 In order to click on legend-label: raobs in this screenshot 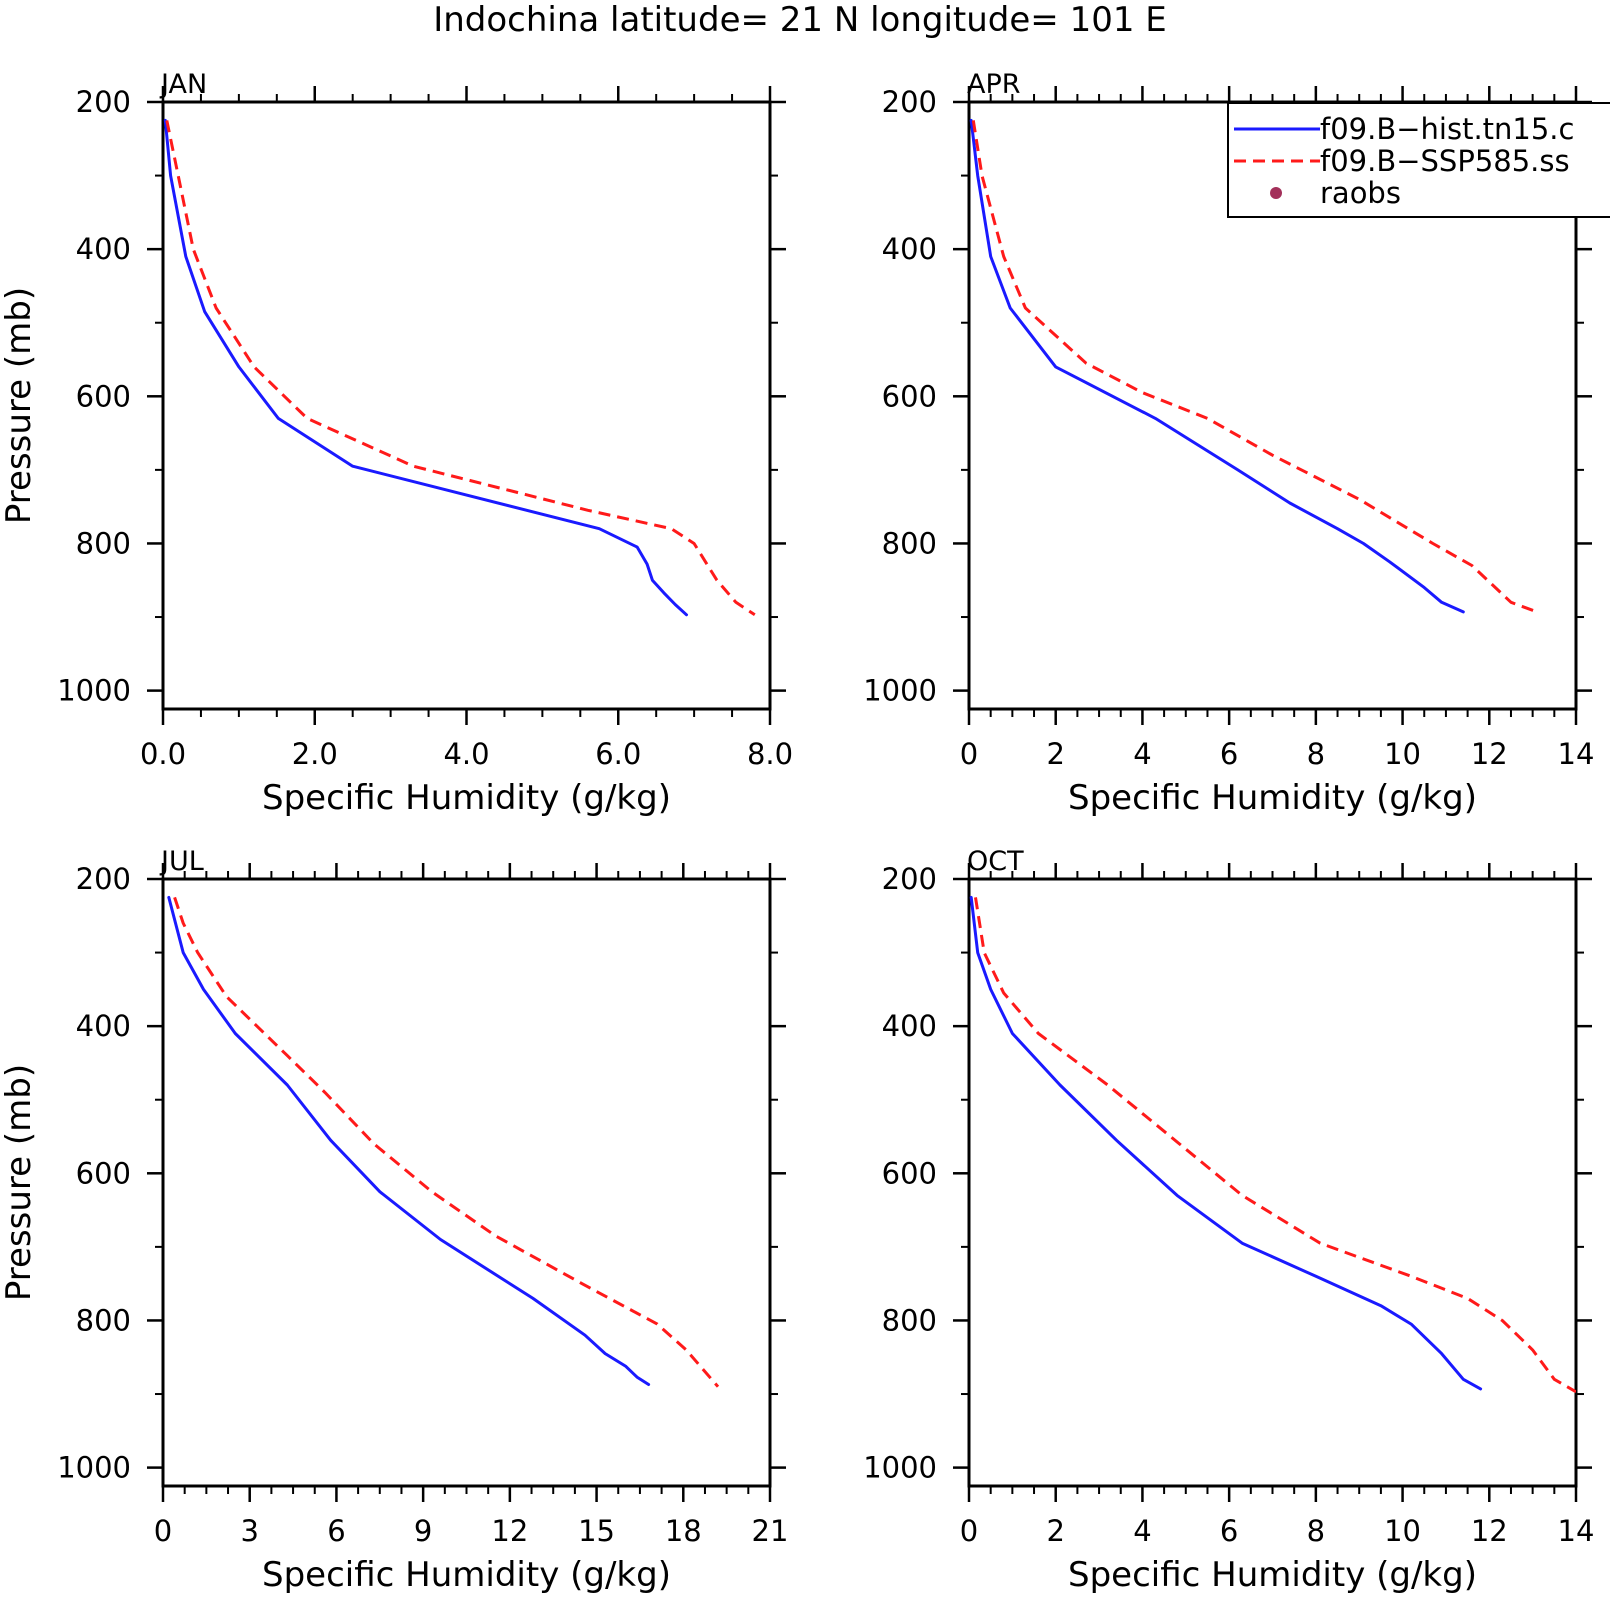, I will do `click(1360, 193)`.